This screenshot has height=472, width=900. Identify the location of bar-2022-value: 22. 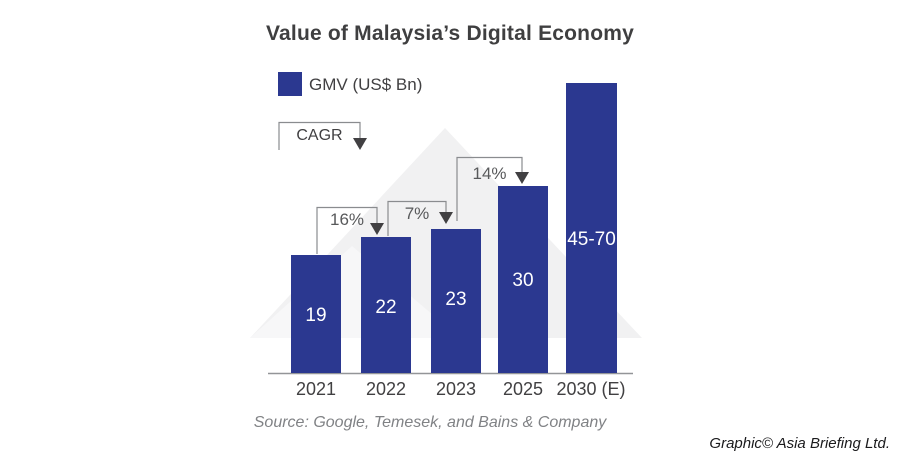
(386, 307).